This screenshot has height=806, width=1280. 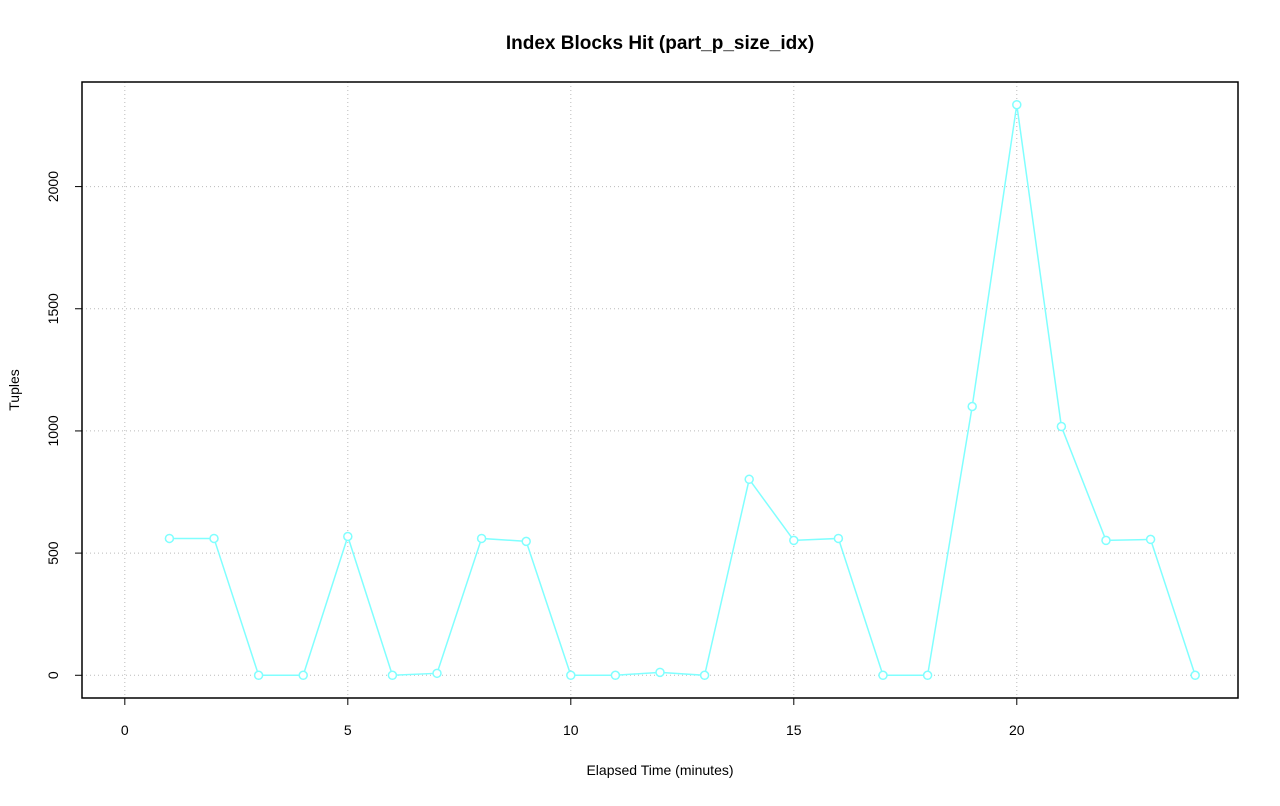 I want to click on y-tick-label: 500, so click(x=53, y=553).